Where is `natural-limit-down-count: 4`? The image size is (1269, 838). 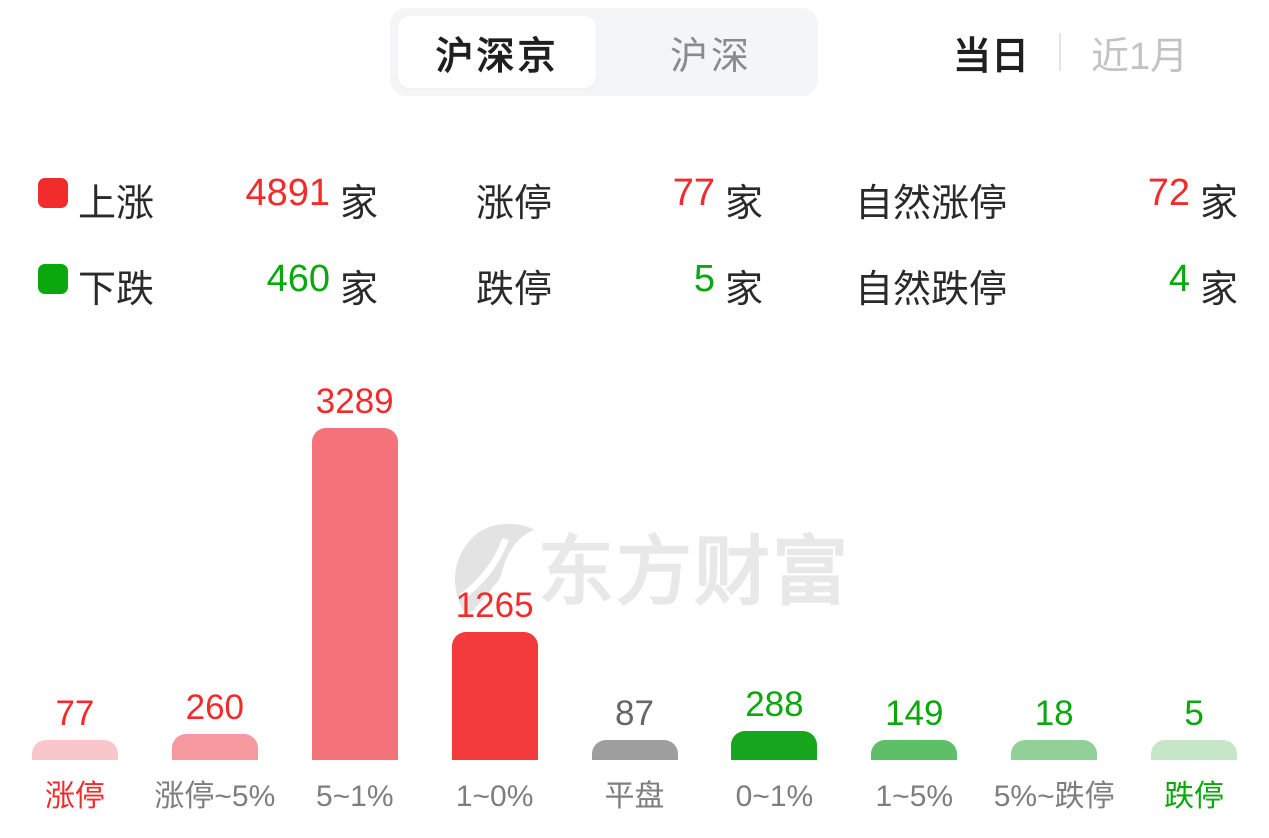 natural-limit-down-count: 4 is located at coordinates (1179, 279).